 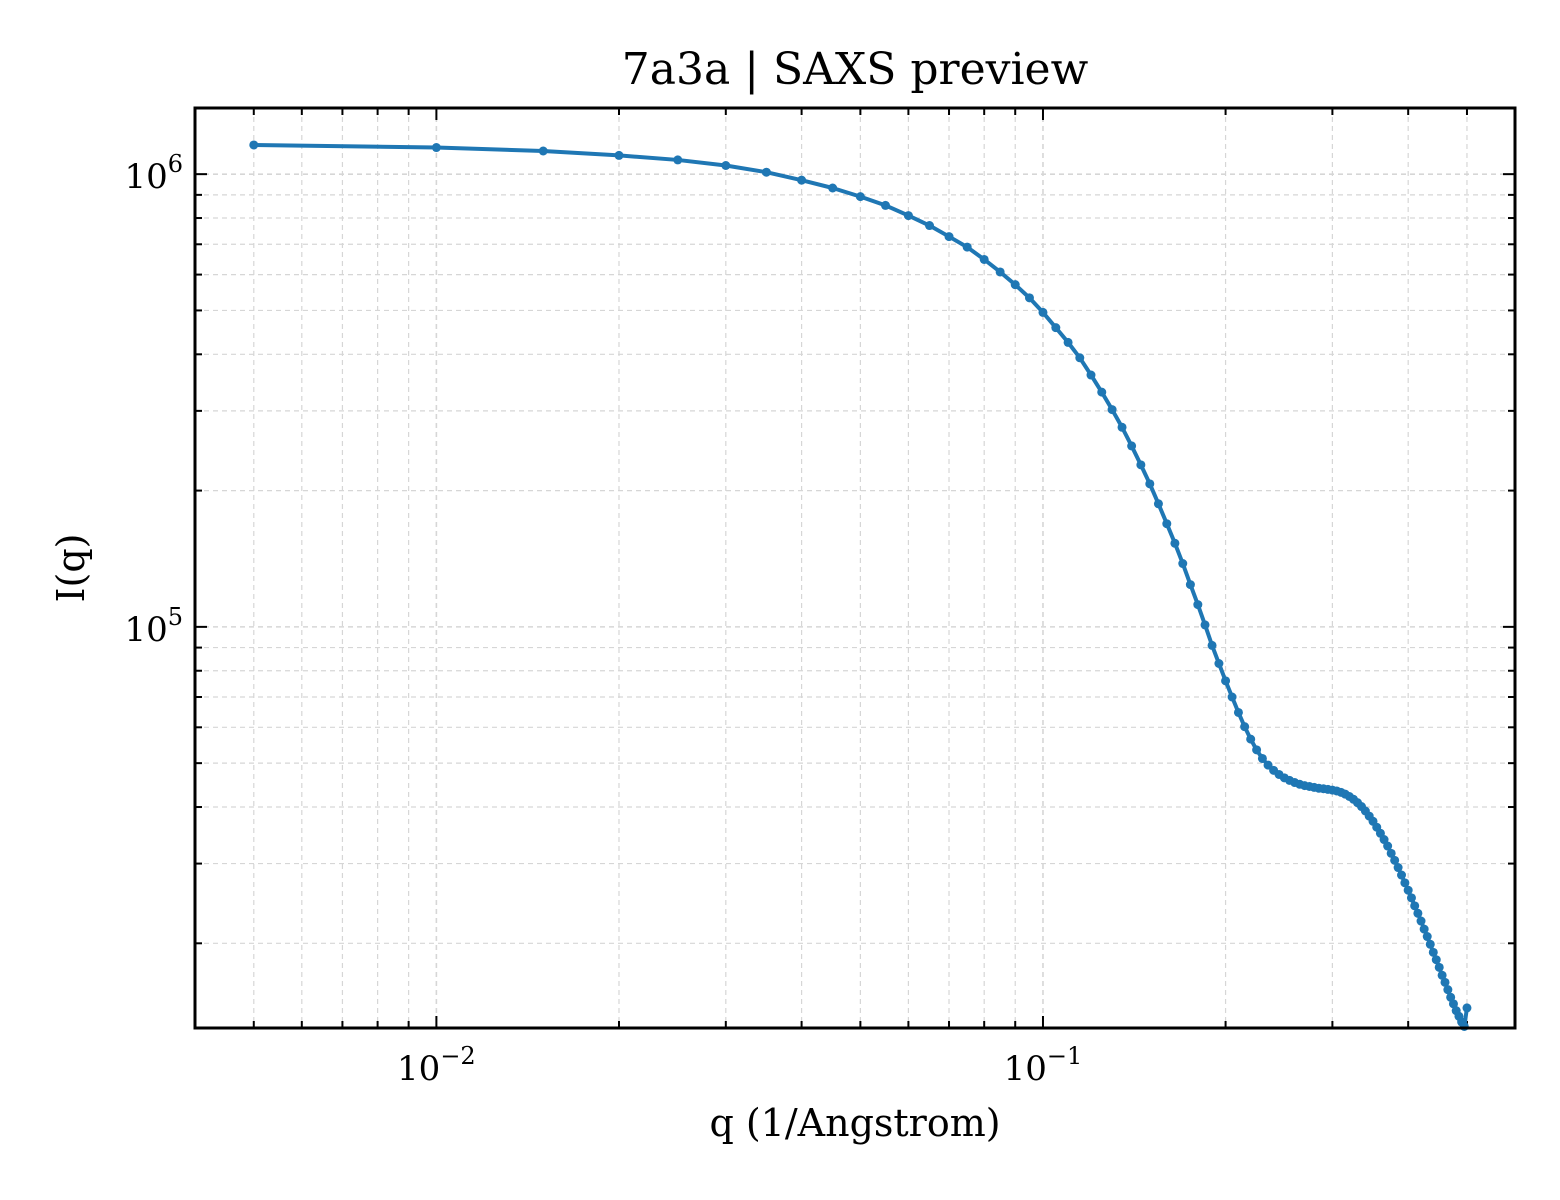 I want to click on x-tick-label: 10⁻², so click(x=436, y=1065).